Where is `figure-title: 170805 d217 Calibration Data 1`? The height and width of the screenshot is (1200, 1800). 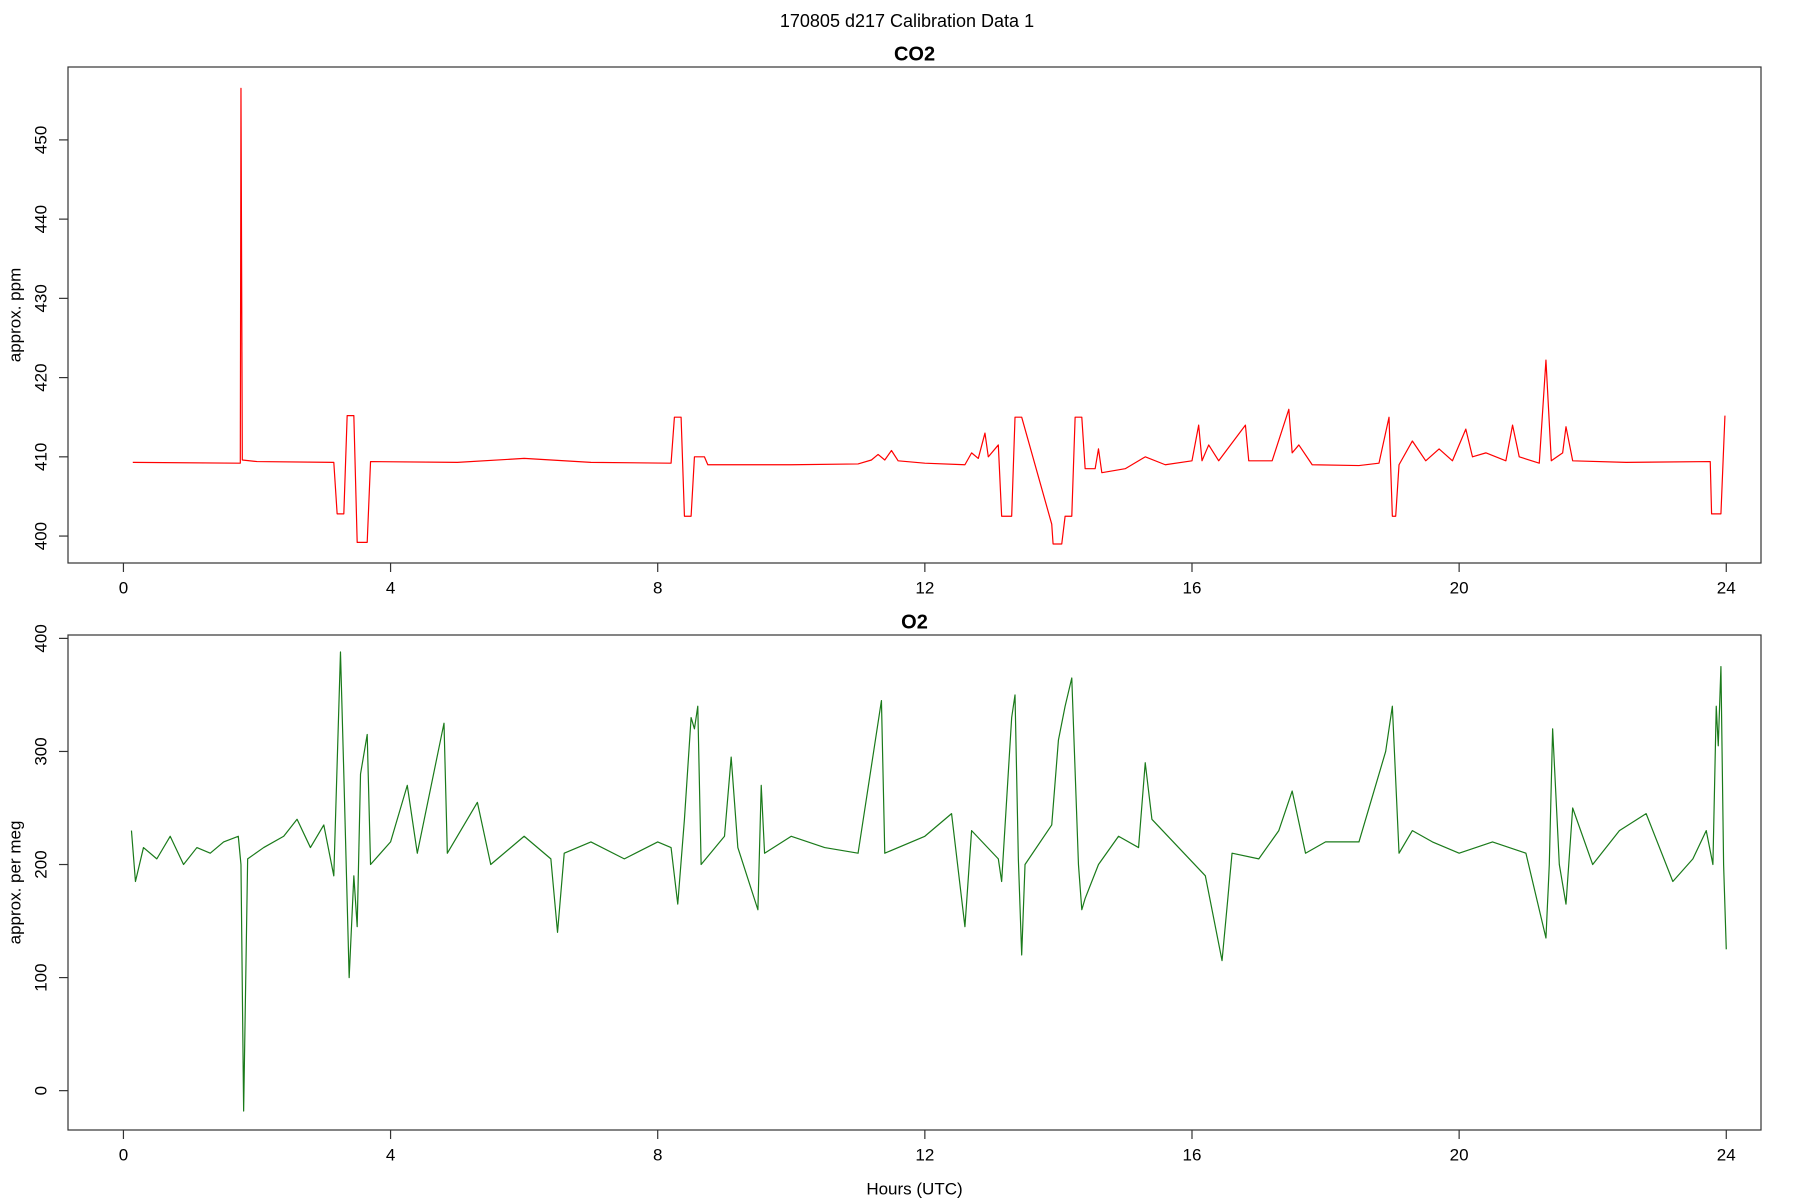
figure-title: 170805 d217 Calibration Data 1 is located at coordinates (907, 21).